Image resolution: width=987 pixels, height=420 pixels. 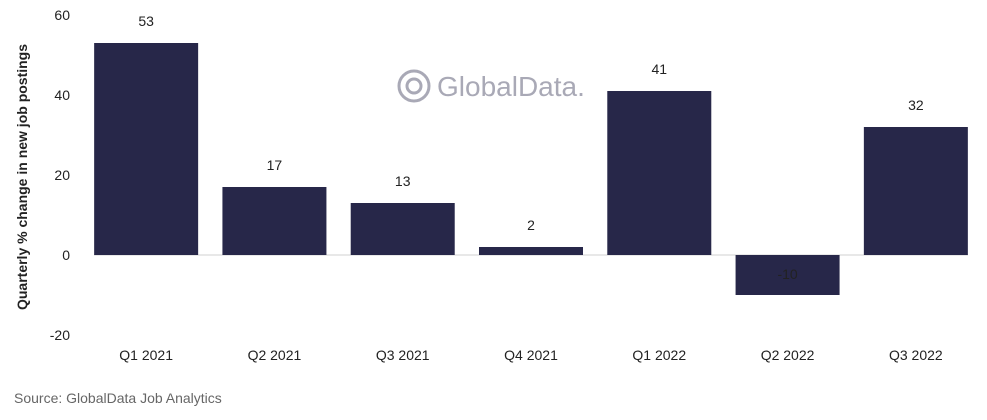 What do you see at coordinates (146, 355) in the screenshot?
I see `x-tick-label: Q1 2021` at bounding box center [146, 355].